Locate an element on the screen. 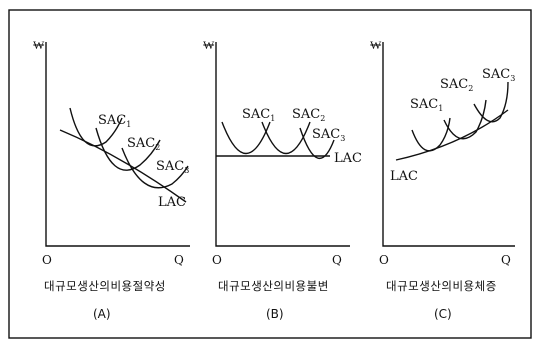 This screenshot has width=540, height=350. panel-c-y-axis-label: ₩ is located at coordinates (376, 45).